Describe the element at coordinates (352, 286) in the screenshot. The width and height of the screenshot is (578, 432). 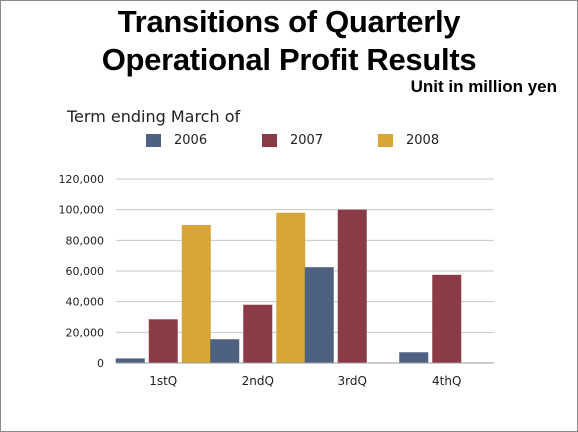
I see `bar-2007-3rdQ` at that location.